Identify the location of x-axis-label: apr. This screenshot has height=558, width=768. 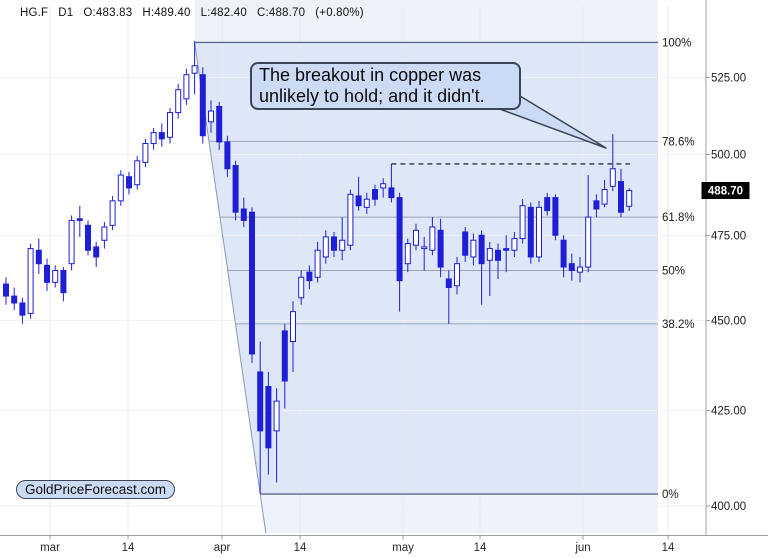
(222, 548).